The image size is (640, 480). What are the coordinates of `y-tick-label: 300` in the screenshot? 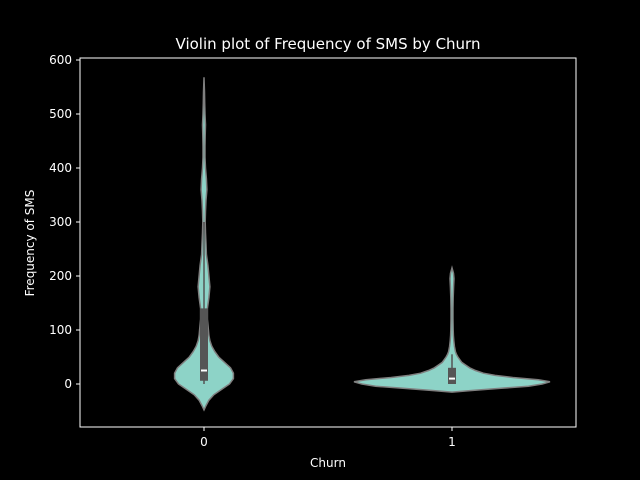 It's located at (60, 222).